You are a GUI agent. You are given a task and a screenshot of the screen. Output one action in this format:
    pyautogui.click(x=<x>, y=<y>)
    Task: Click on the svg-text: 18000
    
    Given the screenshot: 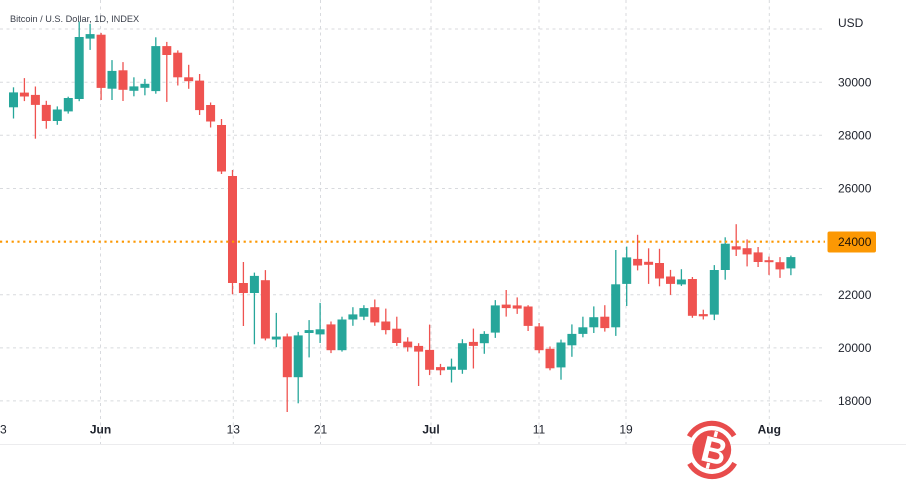 What is the action you would take?
    pyautogui.click(x=855, y=401)
    